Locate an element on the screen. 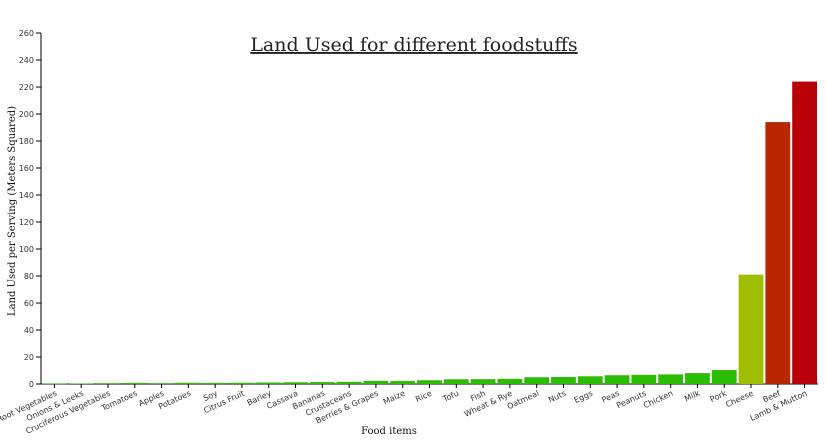  bar-milk is located at coordinates (697, 378).